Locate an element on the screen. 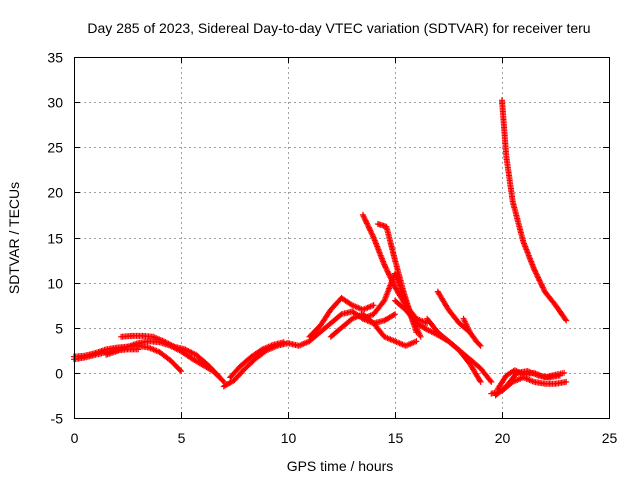  series-arc20 is located at coordinates (534, 210).